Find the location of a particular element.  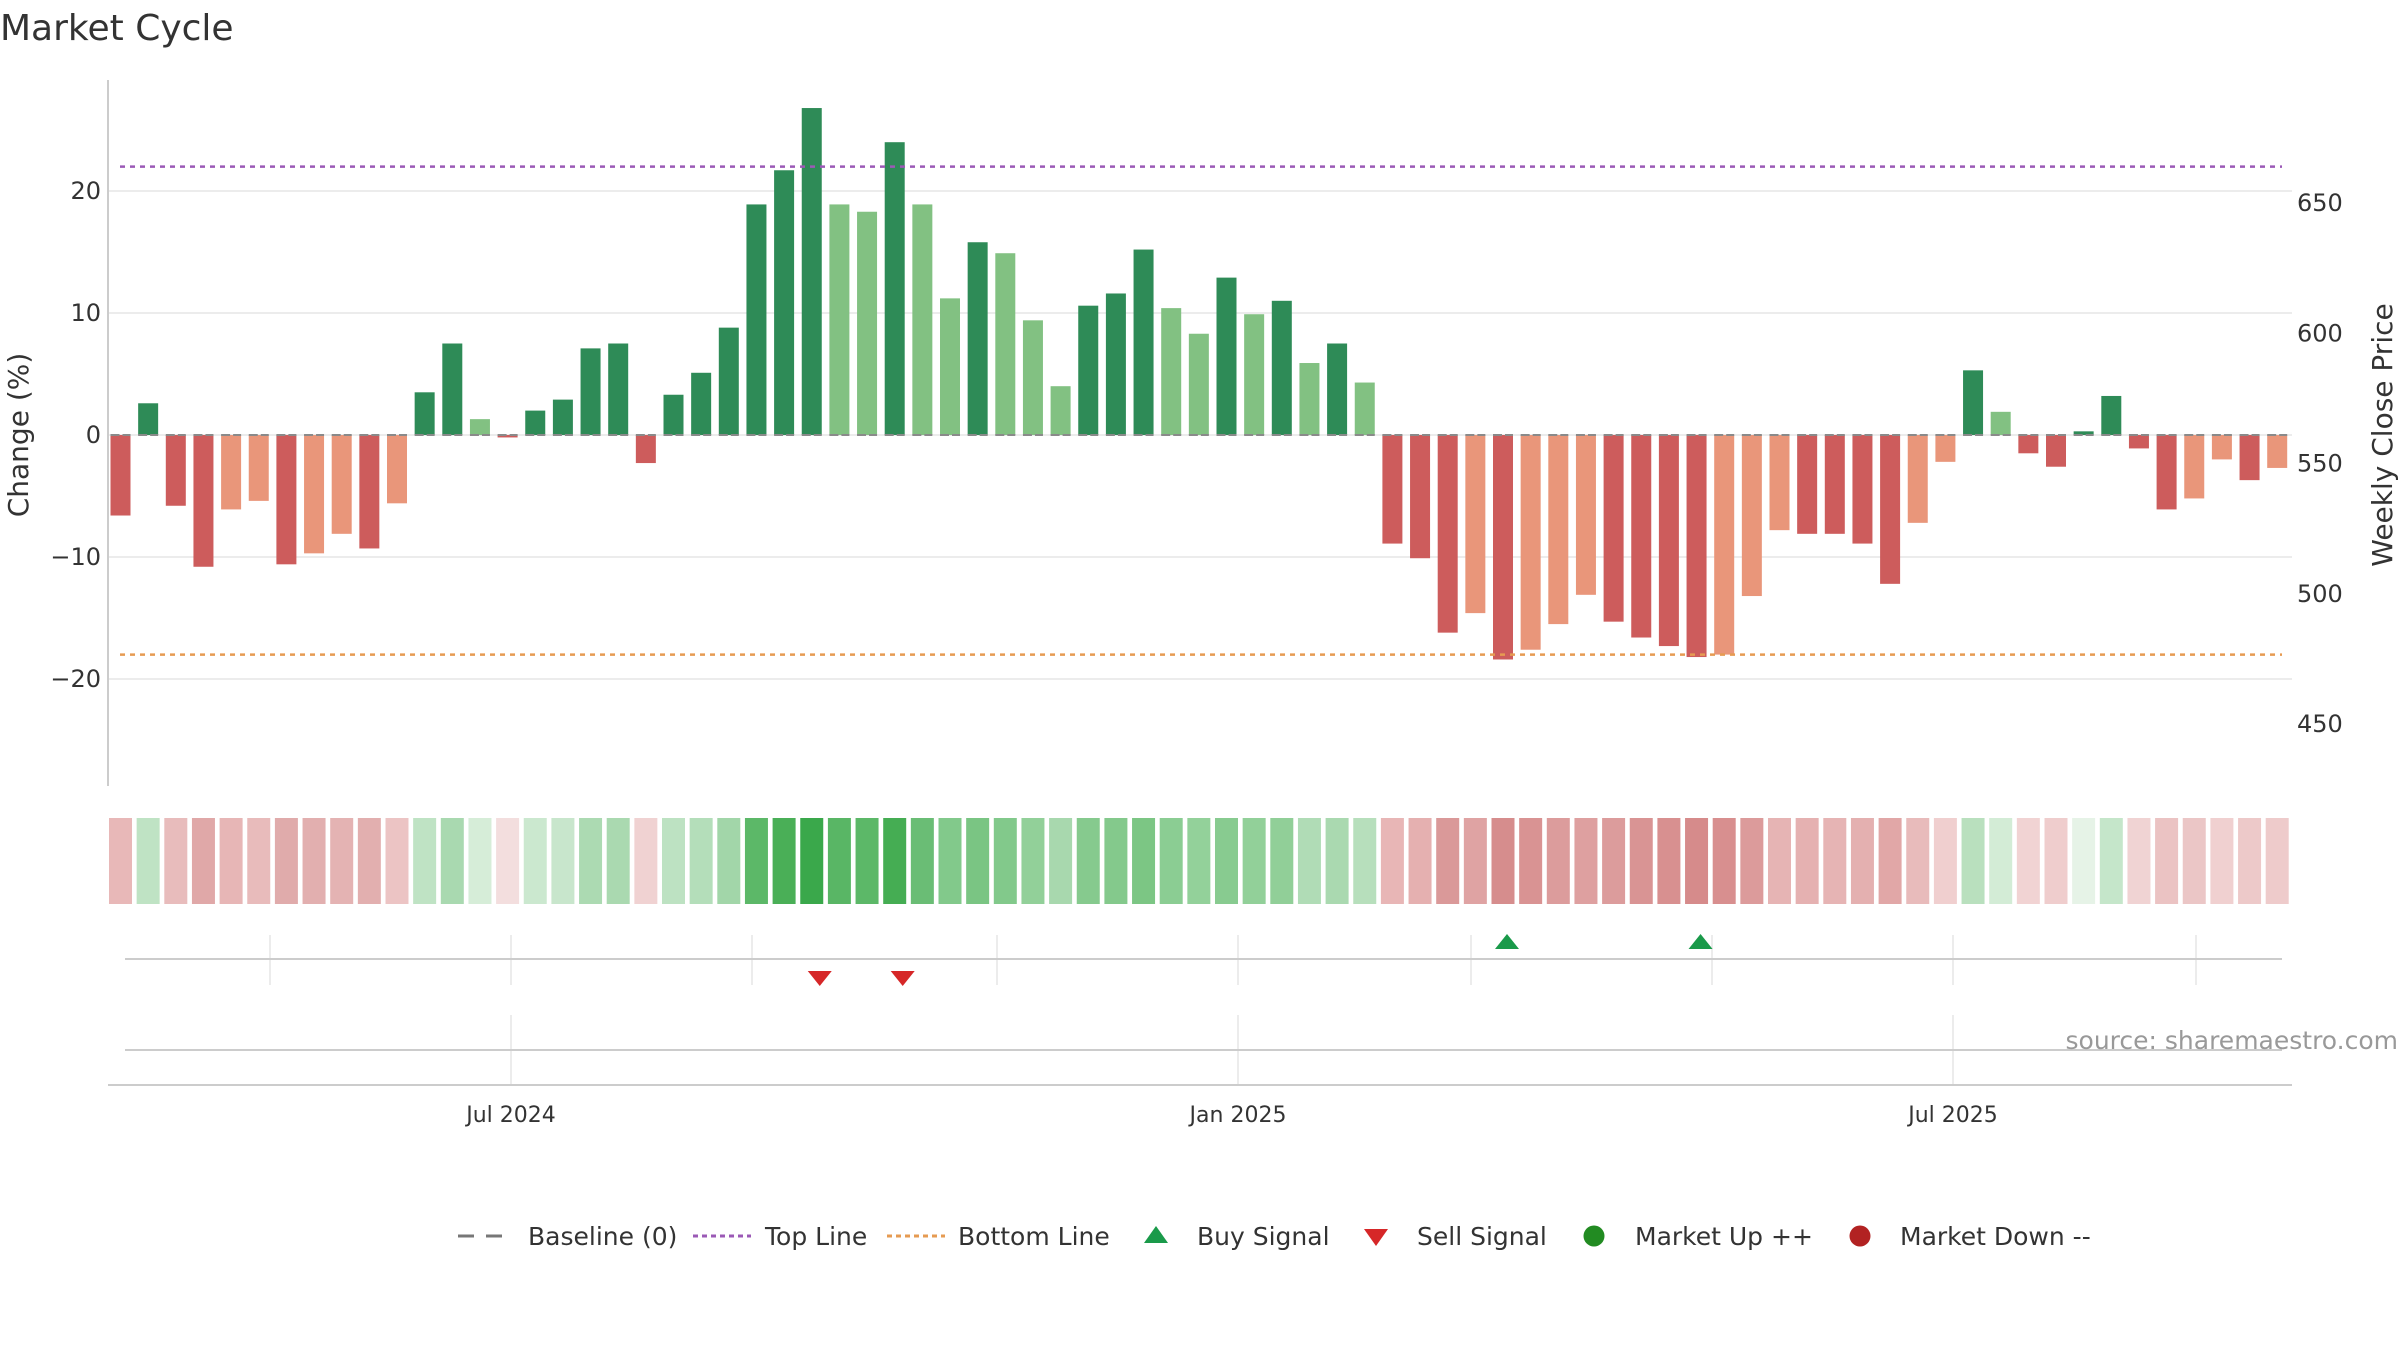

buy-signal-marker is located at coordinates (1700, 941).